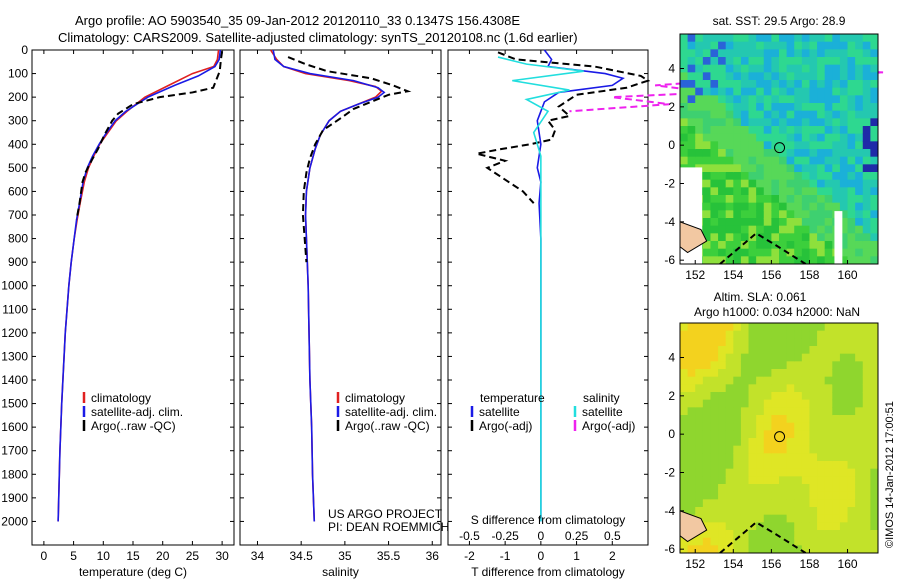 Image resolution: width=900 pixels, height=580 pixels. Describe the element at coordinates (809, 275) in the screenshot. I see `sst-map-xtick-label: 158` at that location.